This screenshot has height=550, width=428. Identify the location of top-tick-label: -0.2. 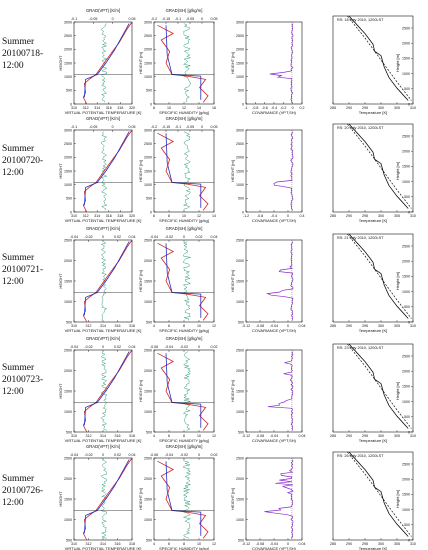
(154, 19).